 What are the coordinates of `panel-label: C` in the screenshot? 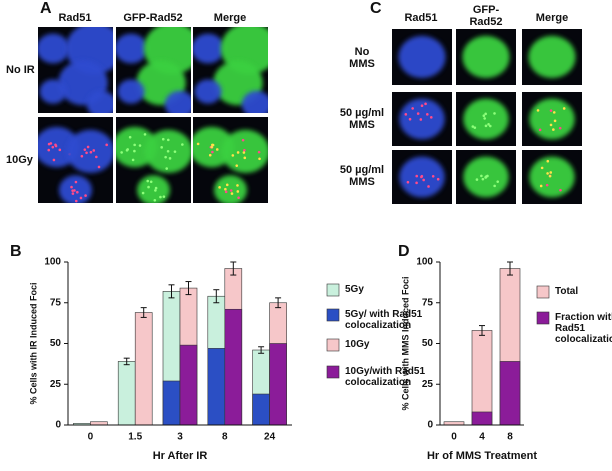 It's located at (376, 8).